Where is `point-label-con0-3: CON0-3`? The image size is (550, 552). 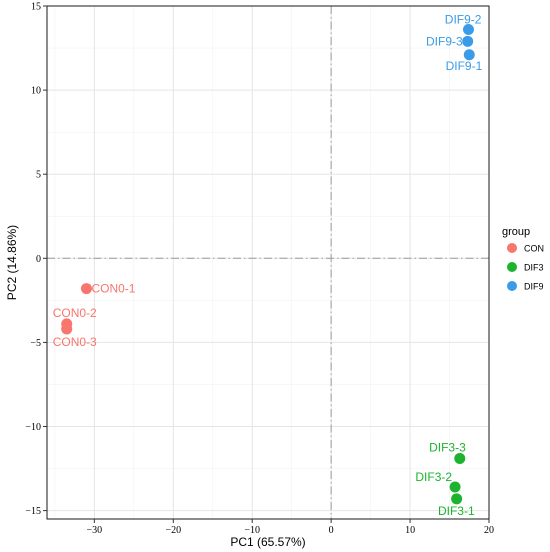 point-label-con0-3: CON0-3 is located at coordinates (75, 342).